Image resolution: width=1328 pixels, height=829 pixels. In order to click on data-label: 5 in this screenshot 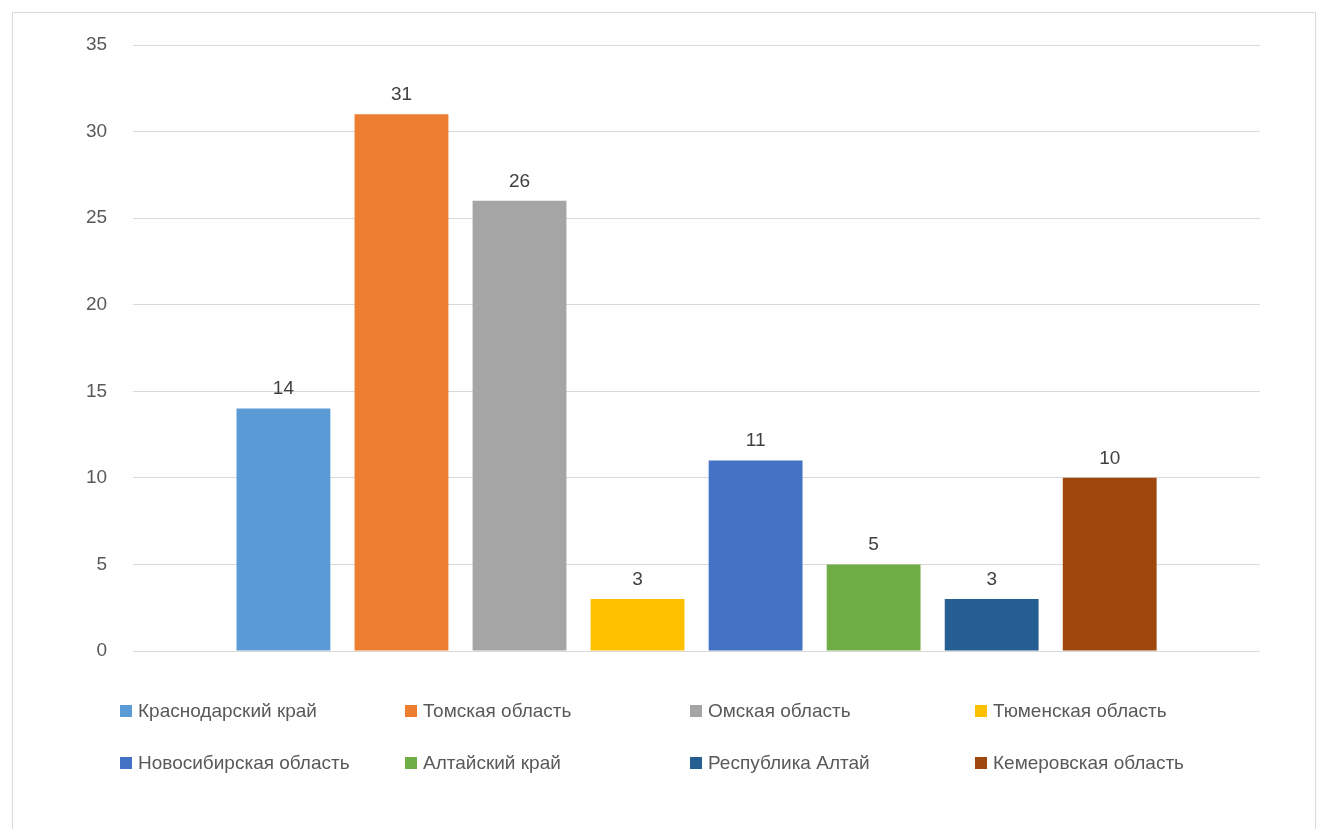, I will do `click(873, 544)`.